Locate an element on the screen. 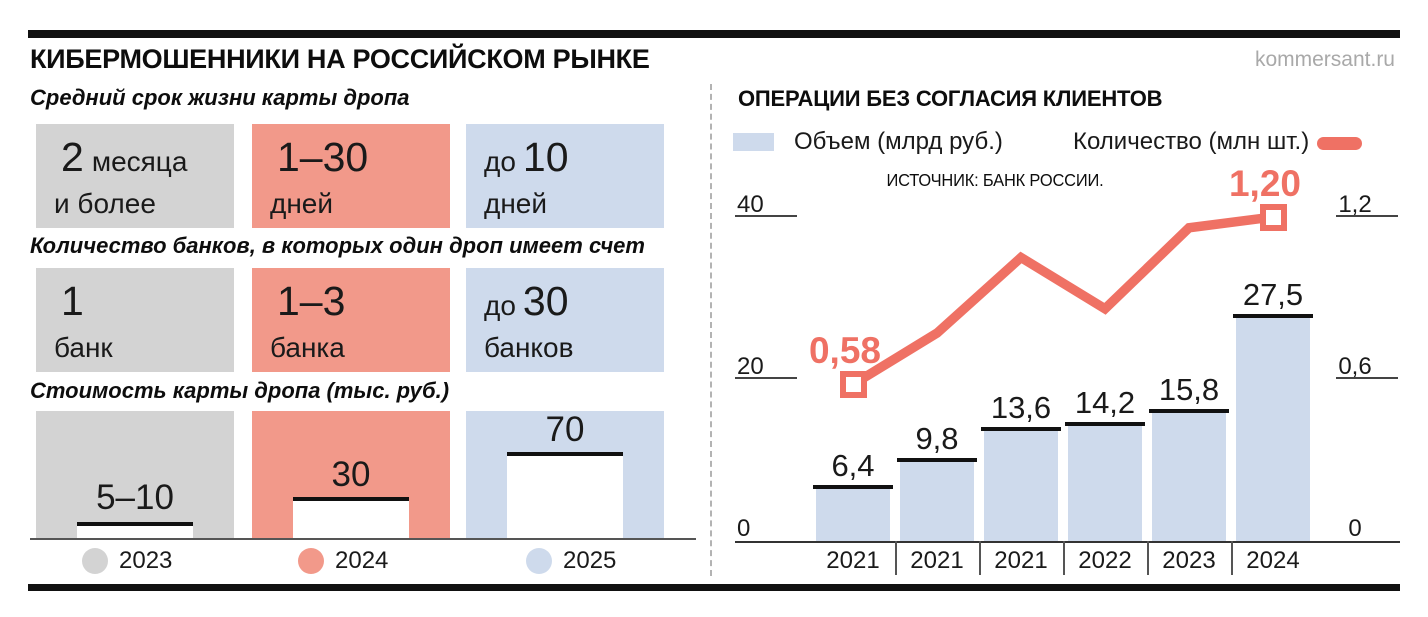  info-box-unit: банк is located at coordinates (83, 347).